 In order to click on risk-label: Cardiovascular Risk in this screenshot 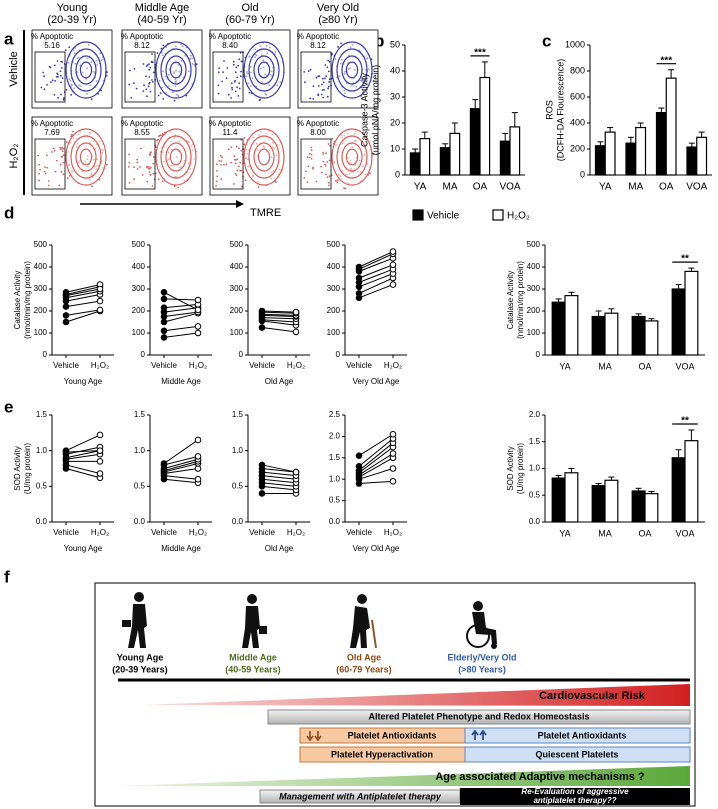, I will do `click(592, 696)`.